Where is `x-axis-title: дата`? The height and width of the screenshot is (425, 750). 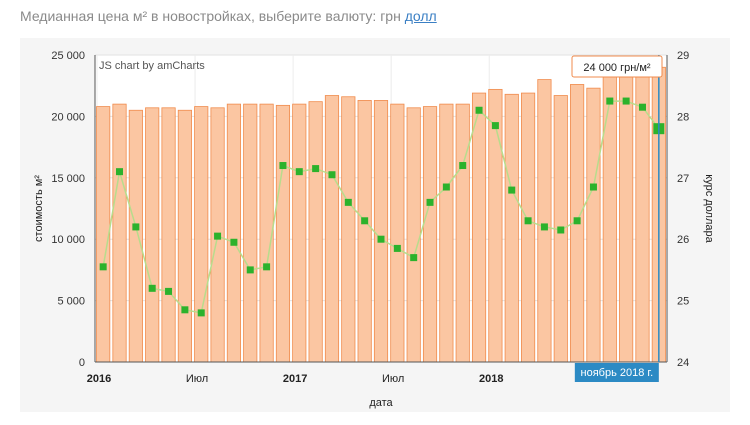
x-axis-title: дата is located at coordinates (381, 403).